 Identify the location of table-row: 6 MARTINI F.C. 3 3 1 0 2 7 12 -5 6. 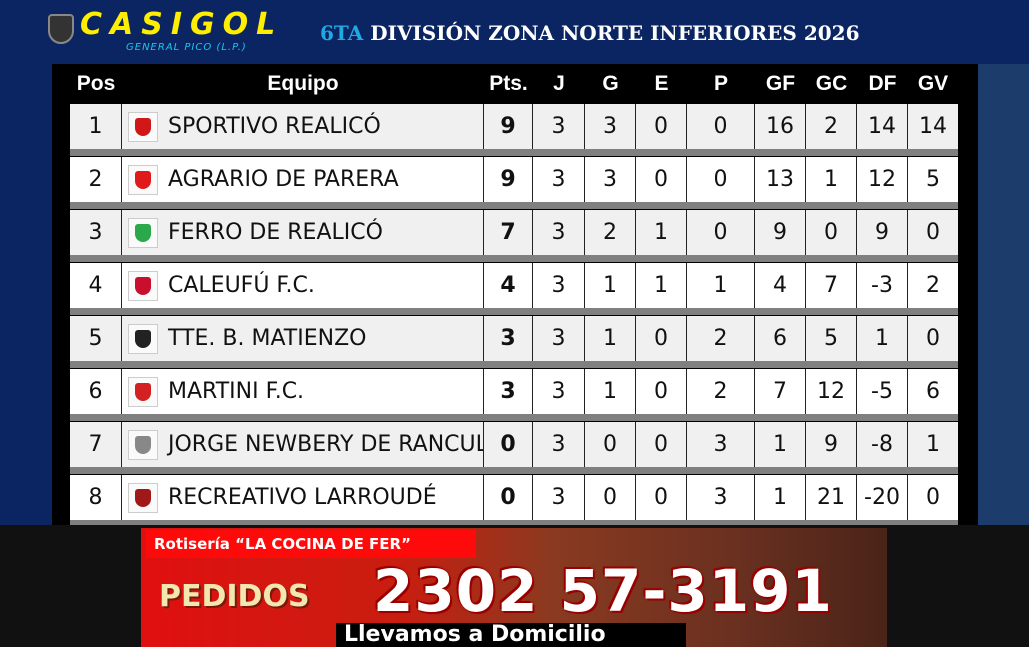
(514, 391).